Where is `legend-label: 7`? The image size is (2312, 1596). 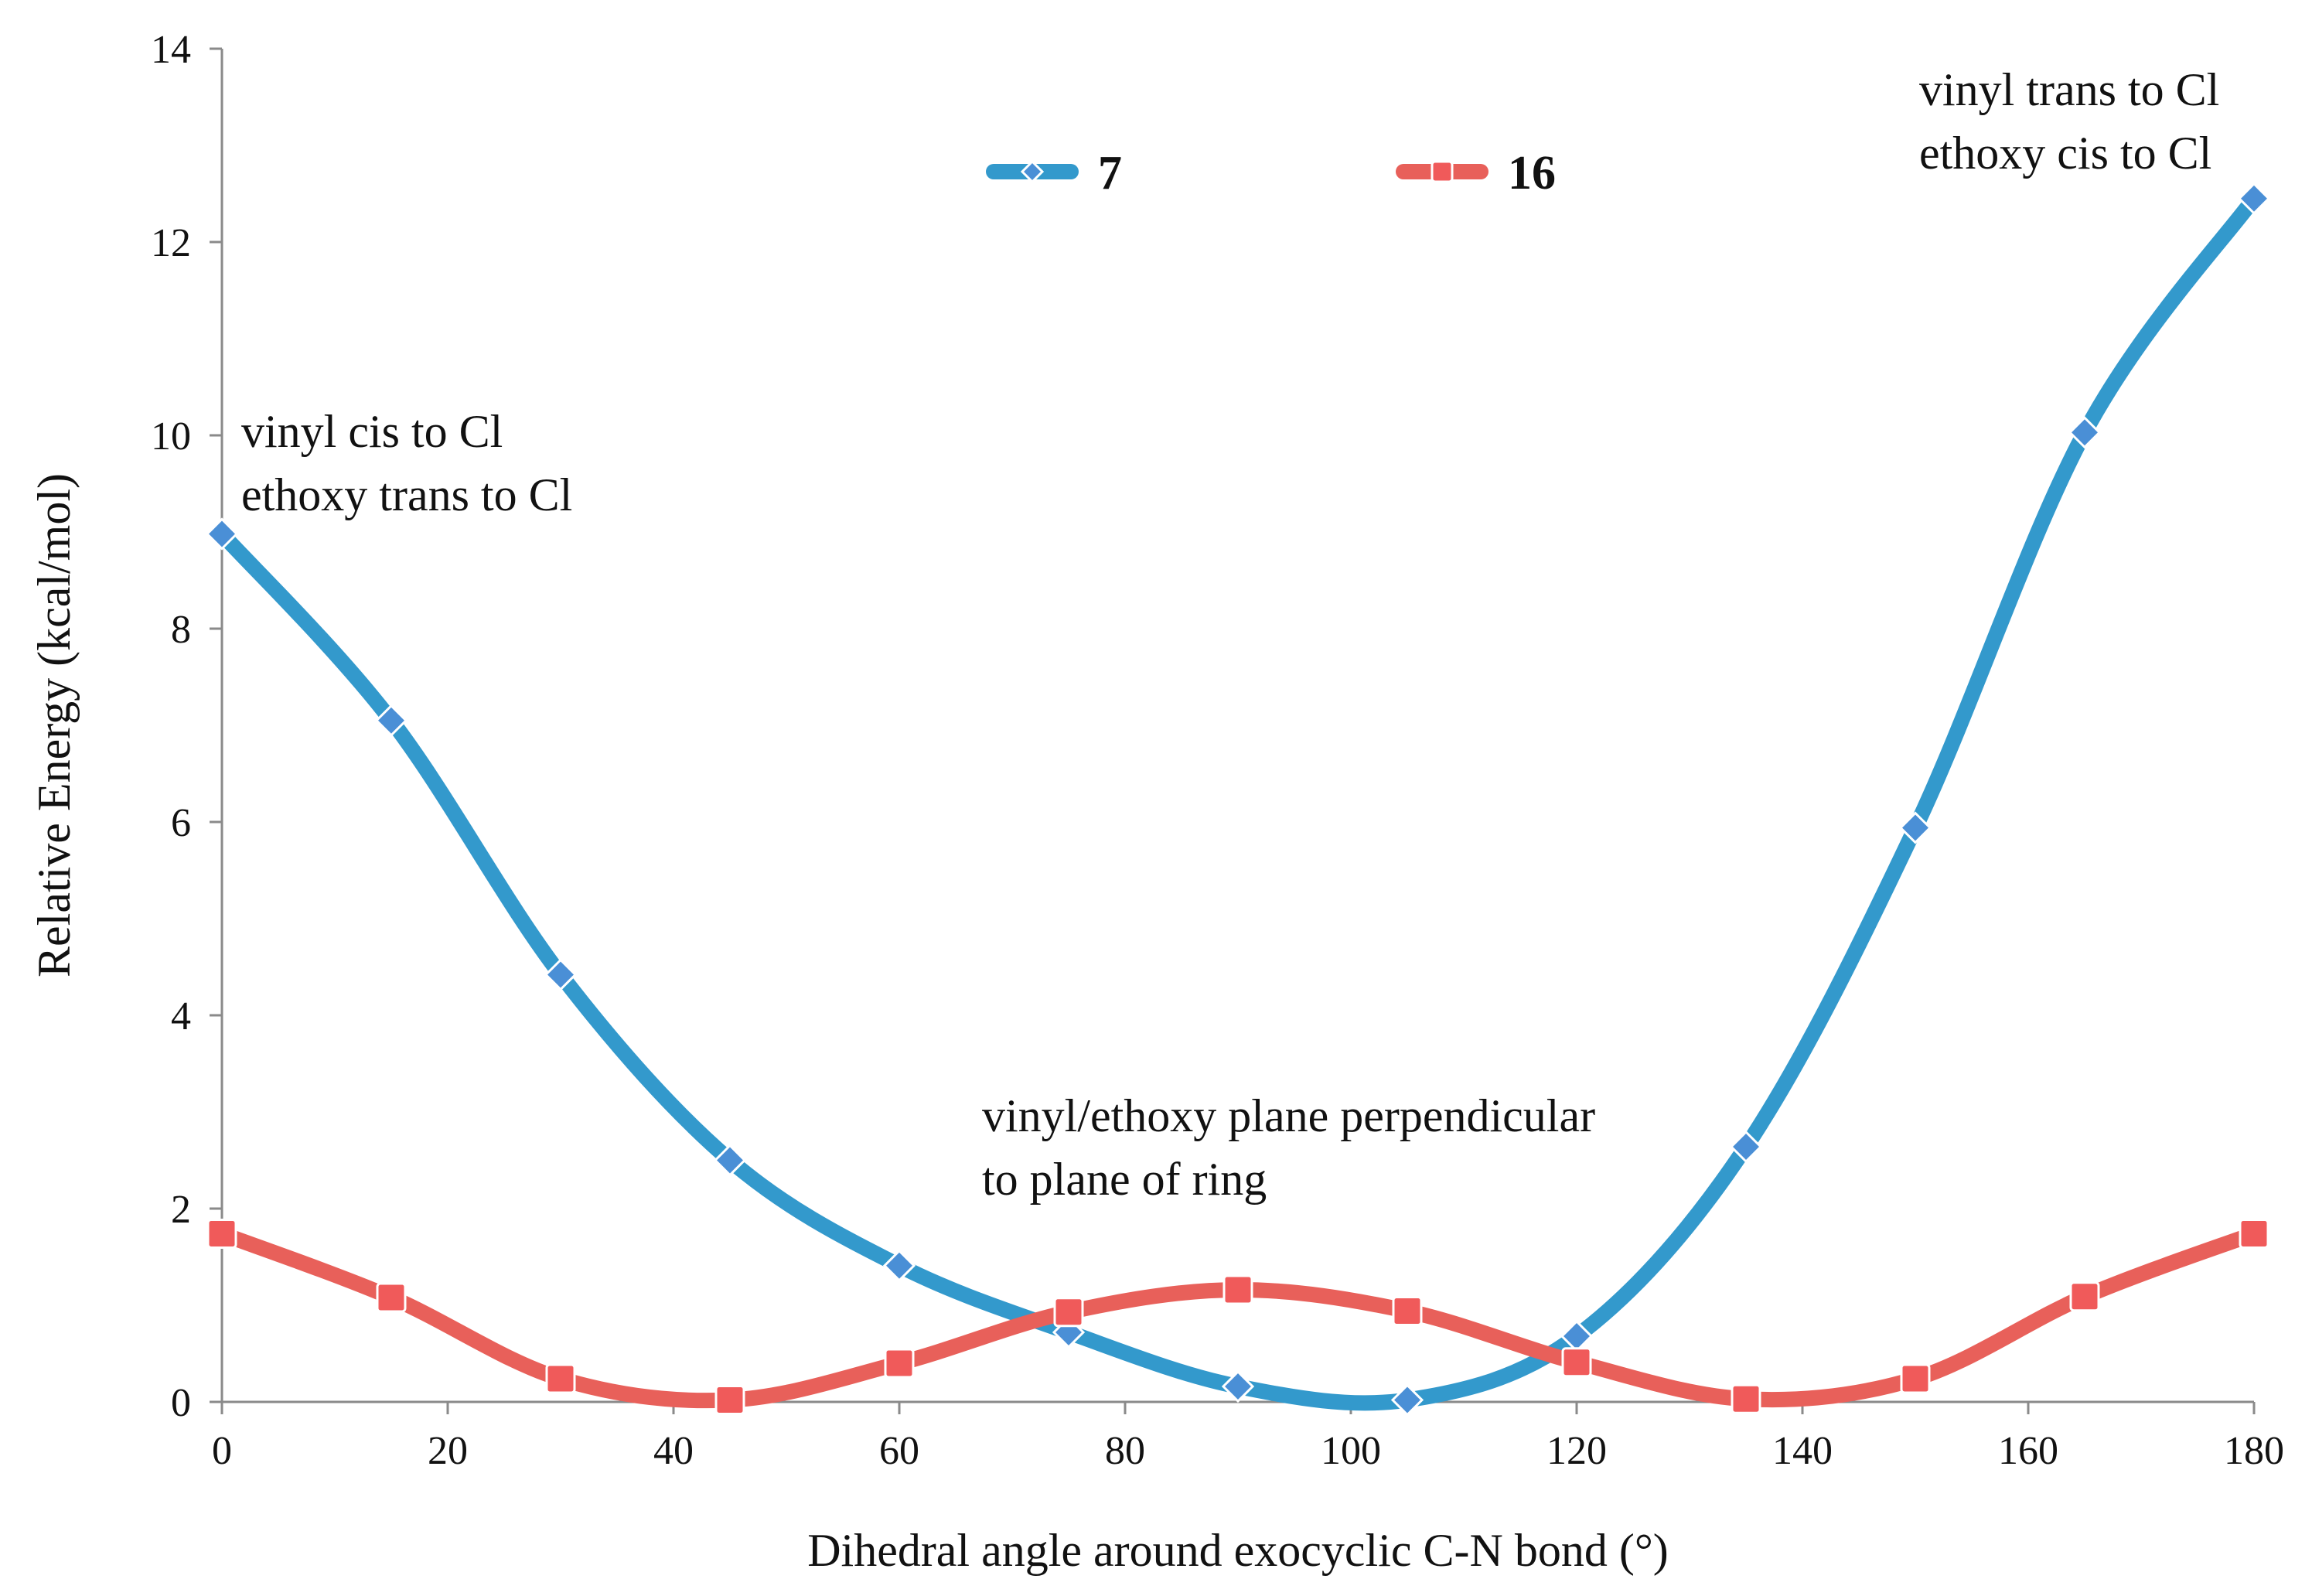
legend-label: 7 is located at coordinates (1110, 173).